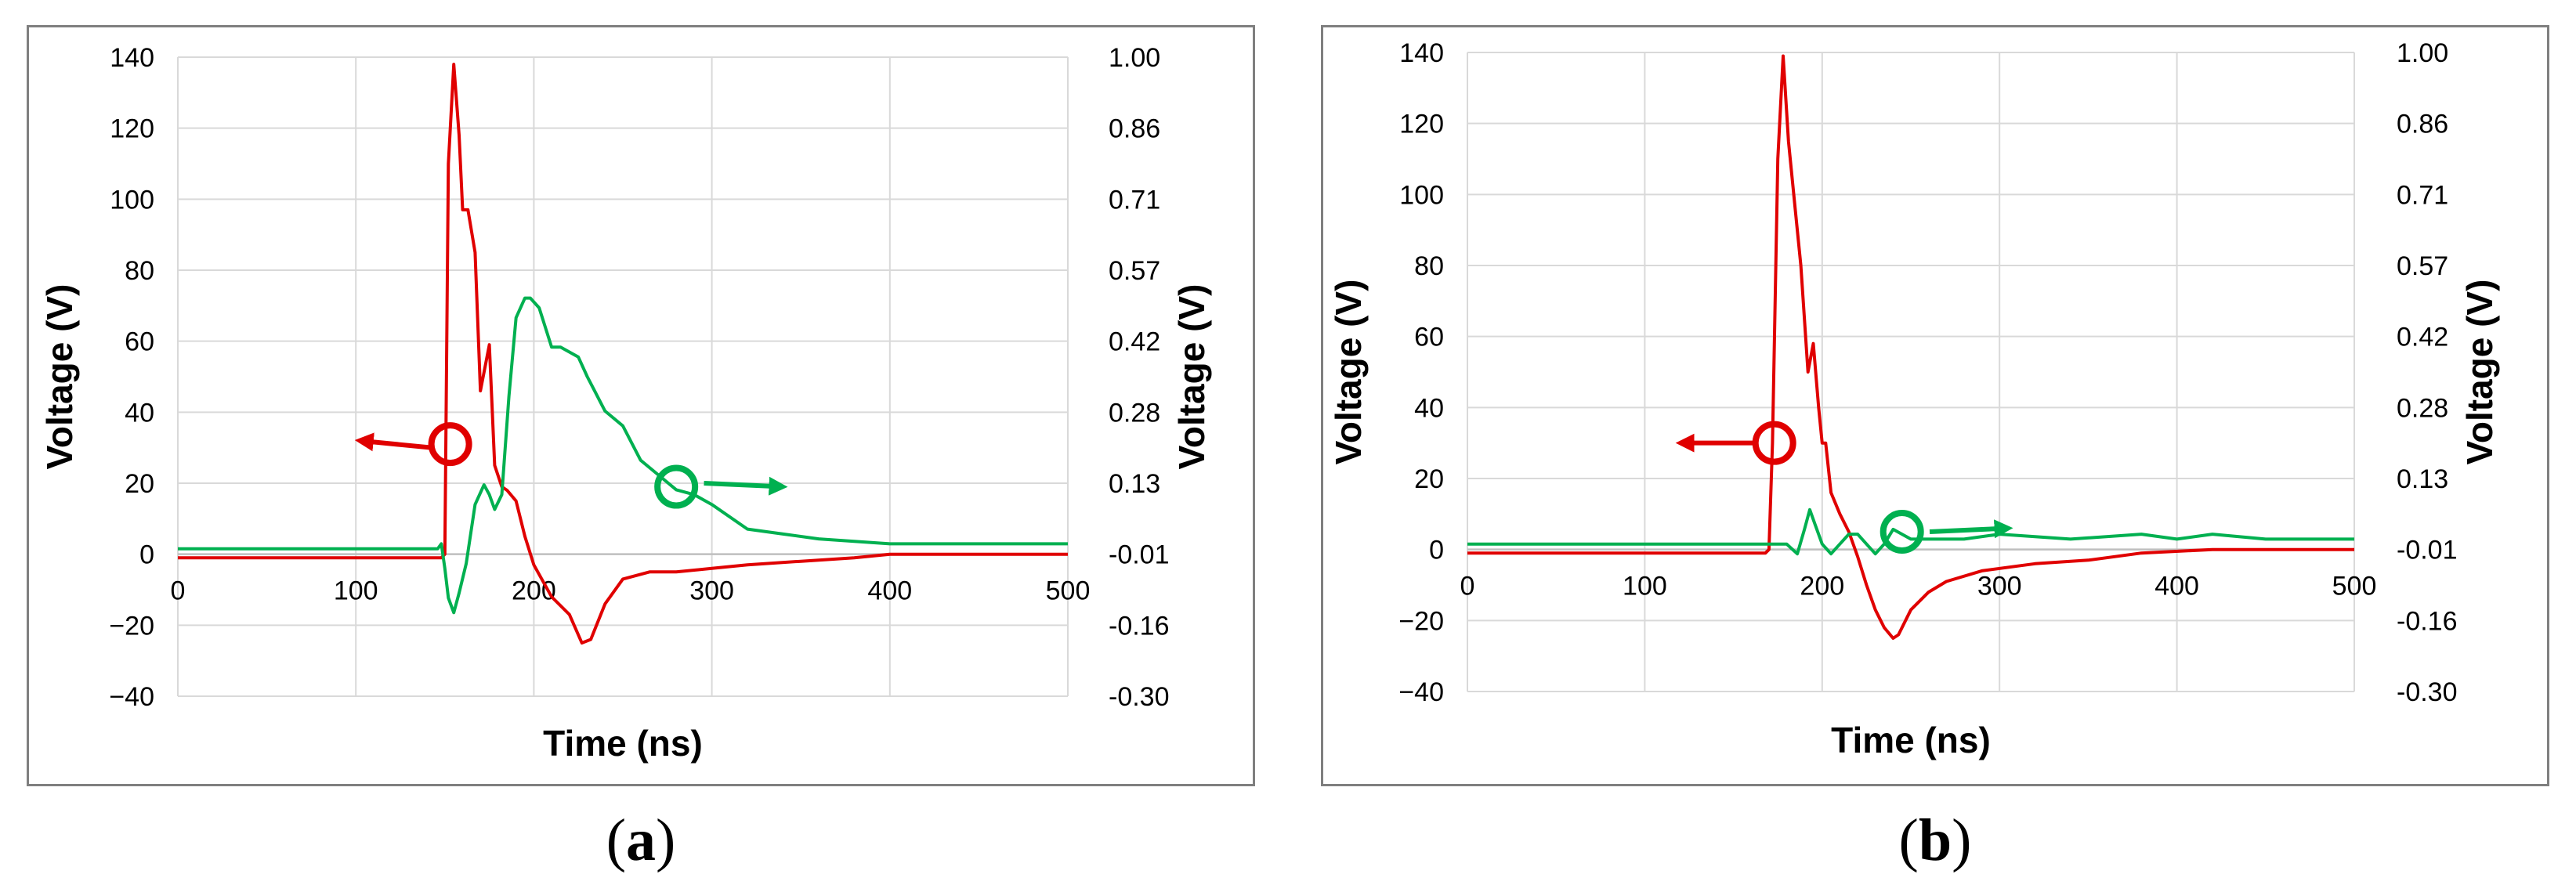 The image size is (2576, 892). Describe the element at coordinates (393, 442) in the screenshot. I see `left-axis-arrow` at that location.